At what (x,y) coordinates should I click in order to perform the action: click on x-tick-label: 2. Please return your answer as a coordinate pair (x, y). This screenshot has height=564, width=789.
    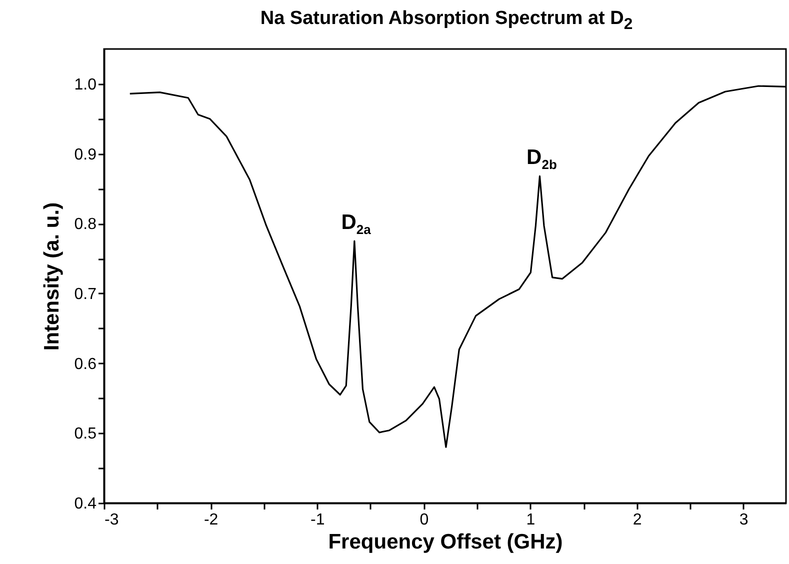
    Looking at the image, I should click on (637, 520).